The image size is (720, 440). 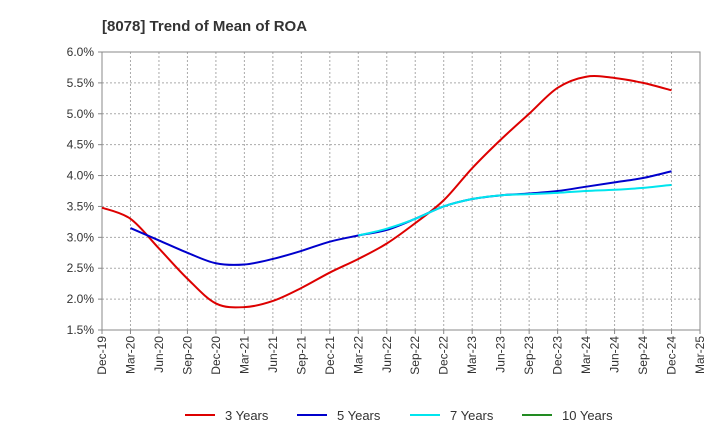 What do you see at coordinates (216, 355) in the screenshot?
I see `x-tick-label: Dec-20` at bounding box center [216, 355].